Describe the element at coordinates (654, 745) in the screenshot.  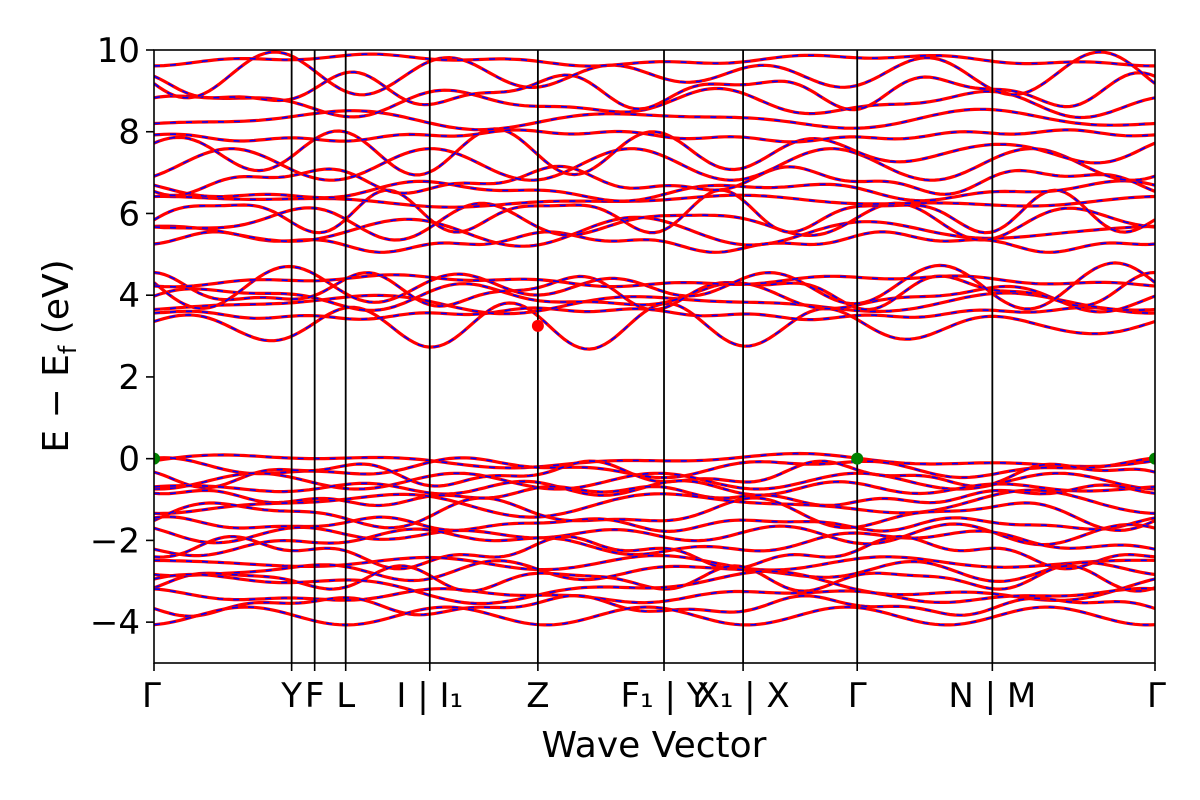
I see `x-axis-label: Wave Vector` at that location.